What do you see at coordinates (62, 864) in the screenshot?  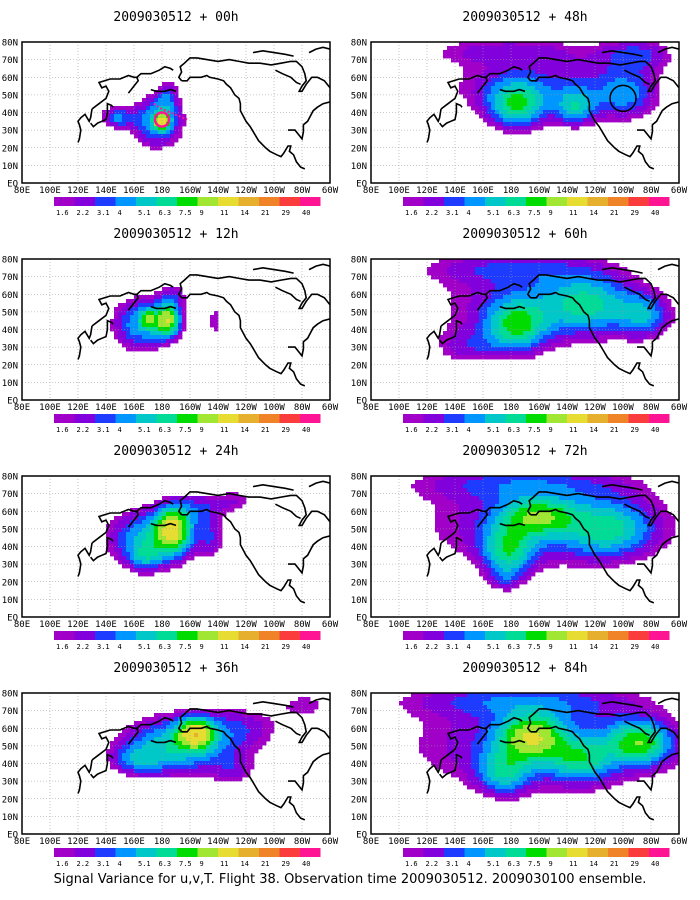 I see `colorbar-label: 1.6` at bounding box center [62, 864].